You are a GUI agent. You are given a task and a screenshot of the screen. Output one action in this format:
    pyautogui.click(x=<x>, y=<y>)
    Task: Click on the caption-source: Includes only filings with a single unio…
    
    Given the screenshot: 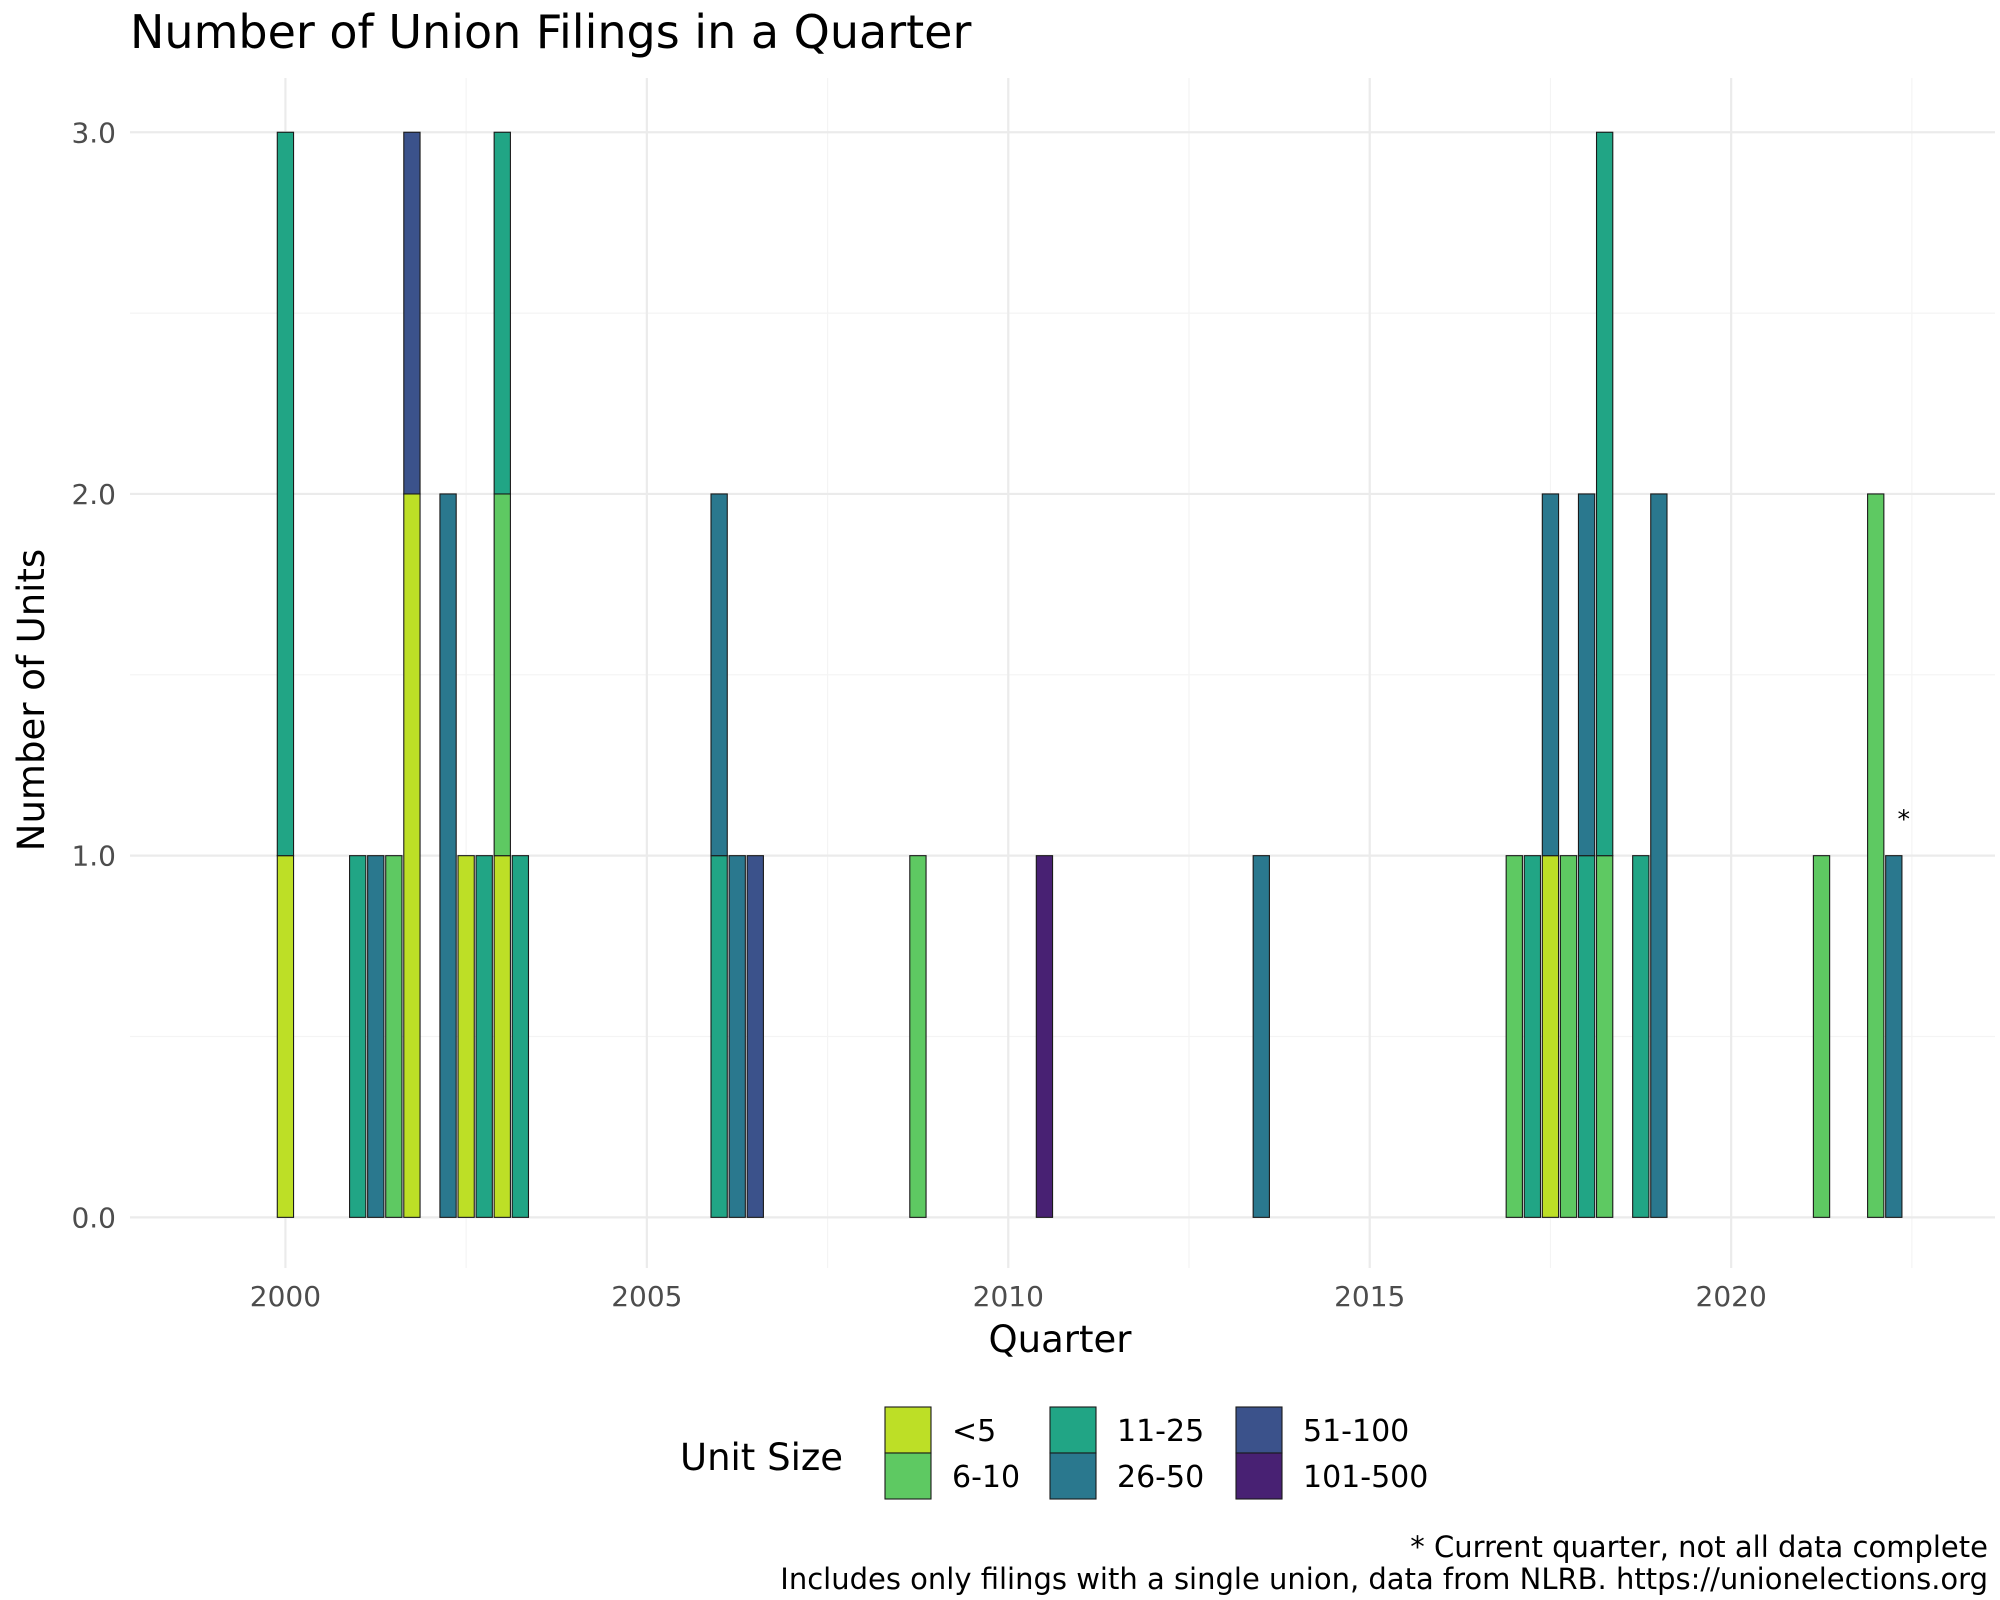 What is the action you would take?
    pyautogui.click(x=1384, y=1579)
    